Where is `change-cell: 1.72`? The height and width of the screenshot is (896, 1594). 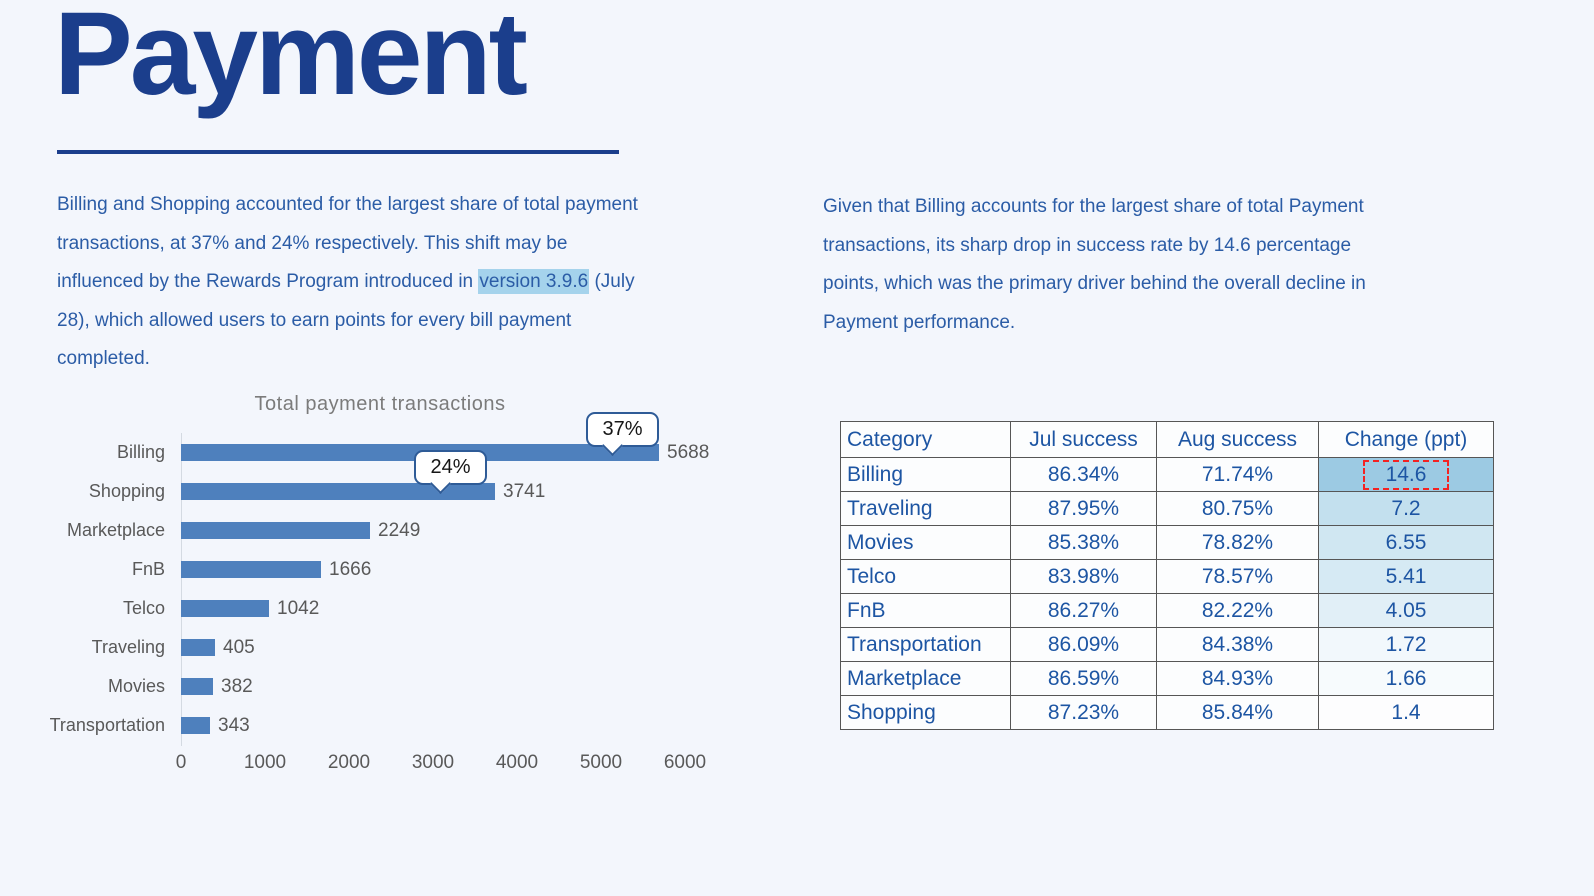 change-cell: 1.72 is located at coordinates (1406, 644).